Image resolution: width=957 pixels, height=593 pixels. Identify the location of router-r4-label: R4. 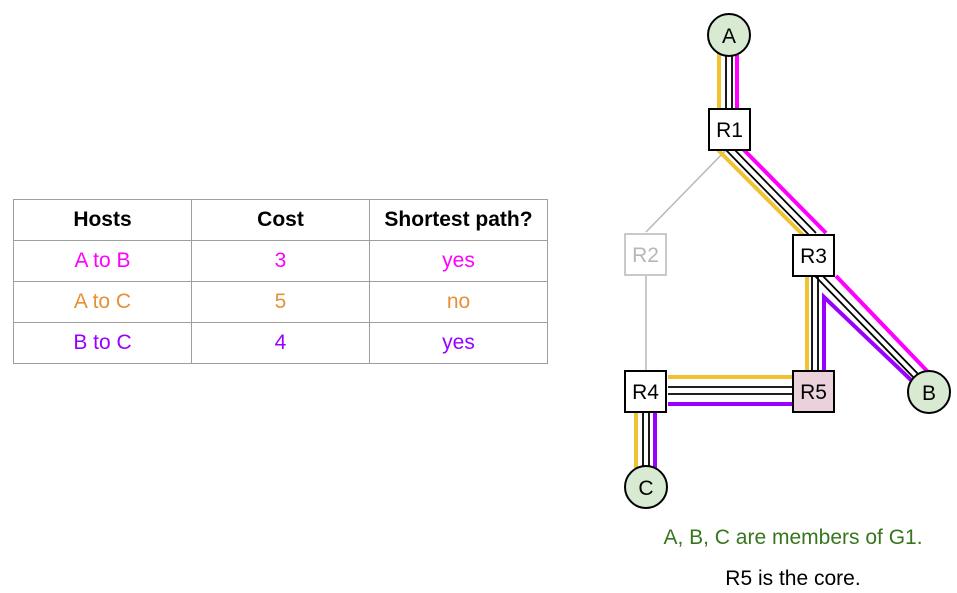
(645, 392).